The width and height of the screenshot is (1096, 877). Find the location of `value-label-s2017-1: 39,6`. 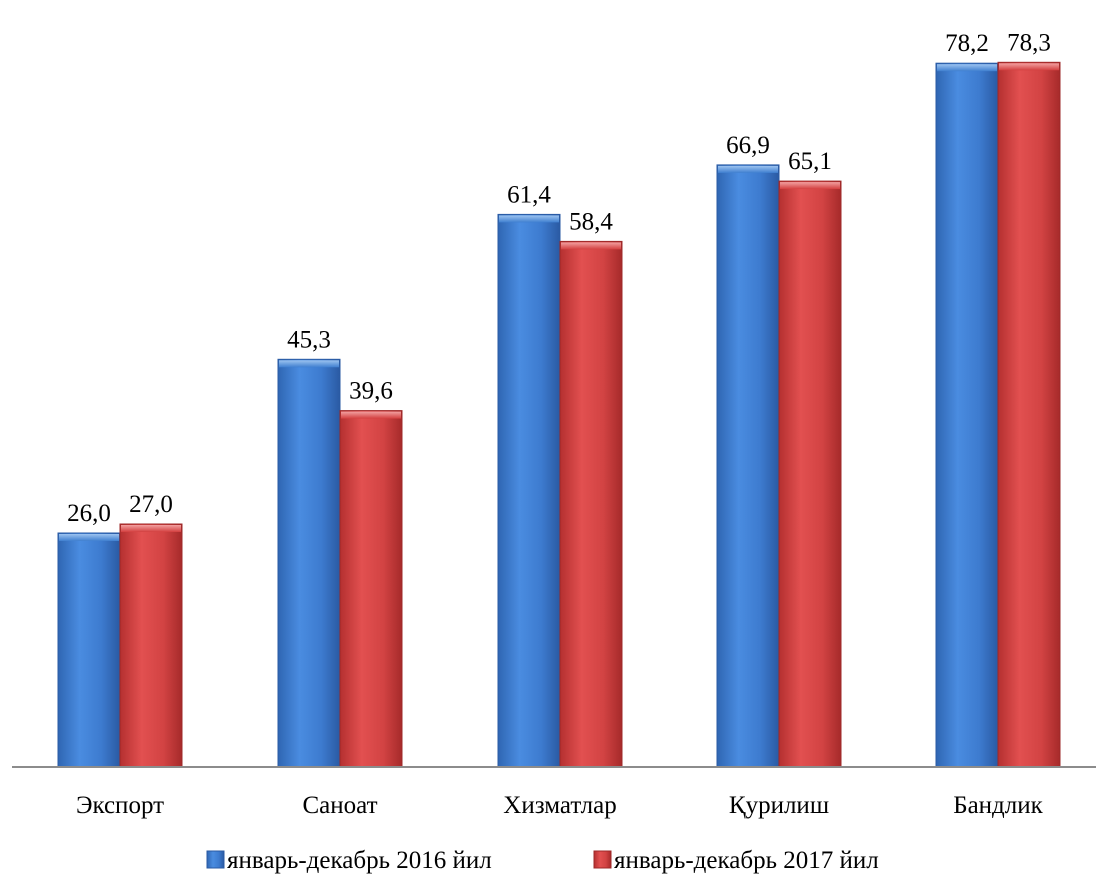

value-label-s2017-1: 39,6 is located at coordinates (371, 391).